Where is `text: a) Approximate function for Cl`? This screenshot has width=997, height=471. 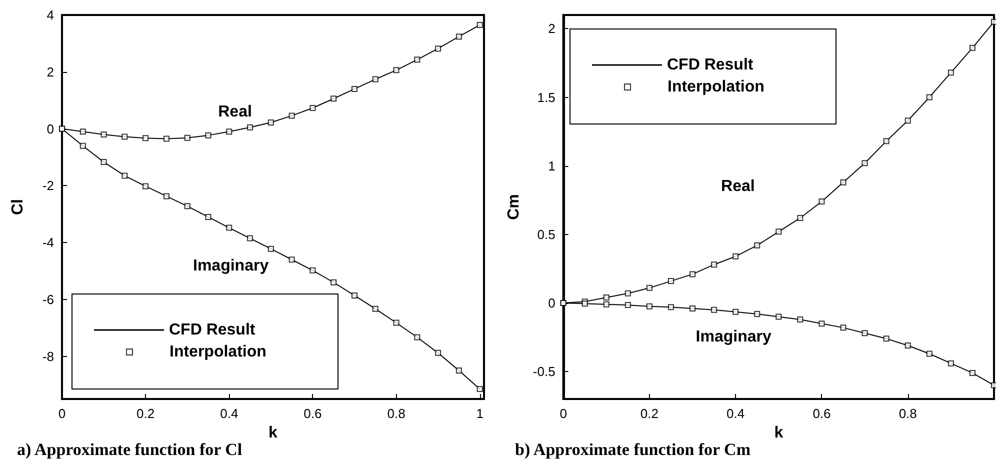
text: a) Approximate function for Cl is located at coordinates (129, 449).